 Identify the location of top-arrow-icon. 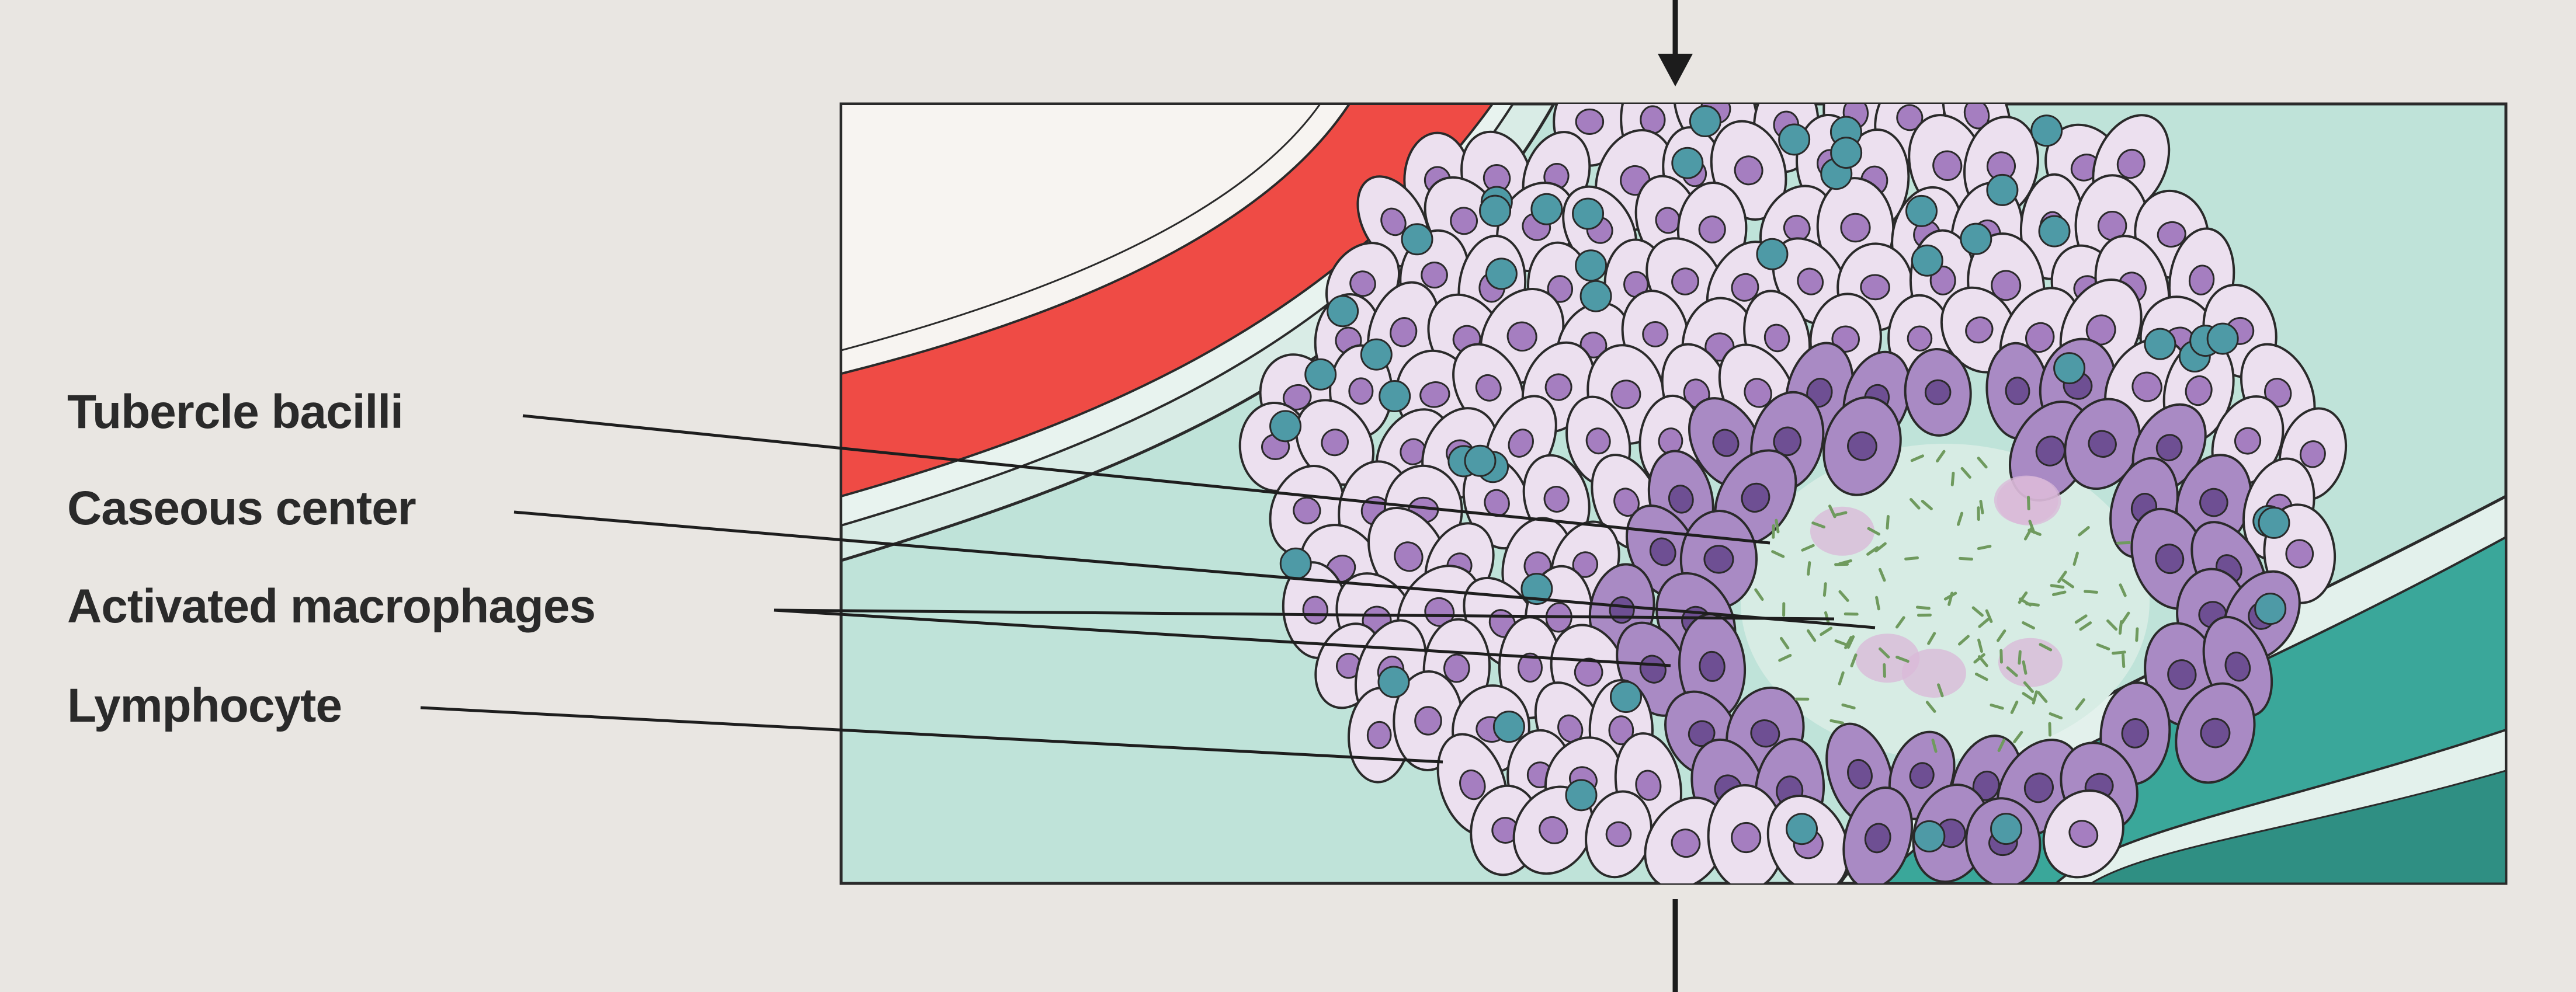
(1675, 43).